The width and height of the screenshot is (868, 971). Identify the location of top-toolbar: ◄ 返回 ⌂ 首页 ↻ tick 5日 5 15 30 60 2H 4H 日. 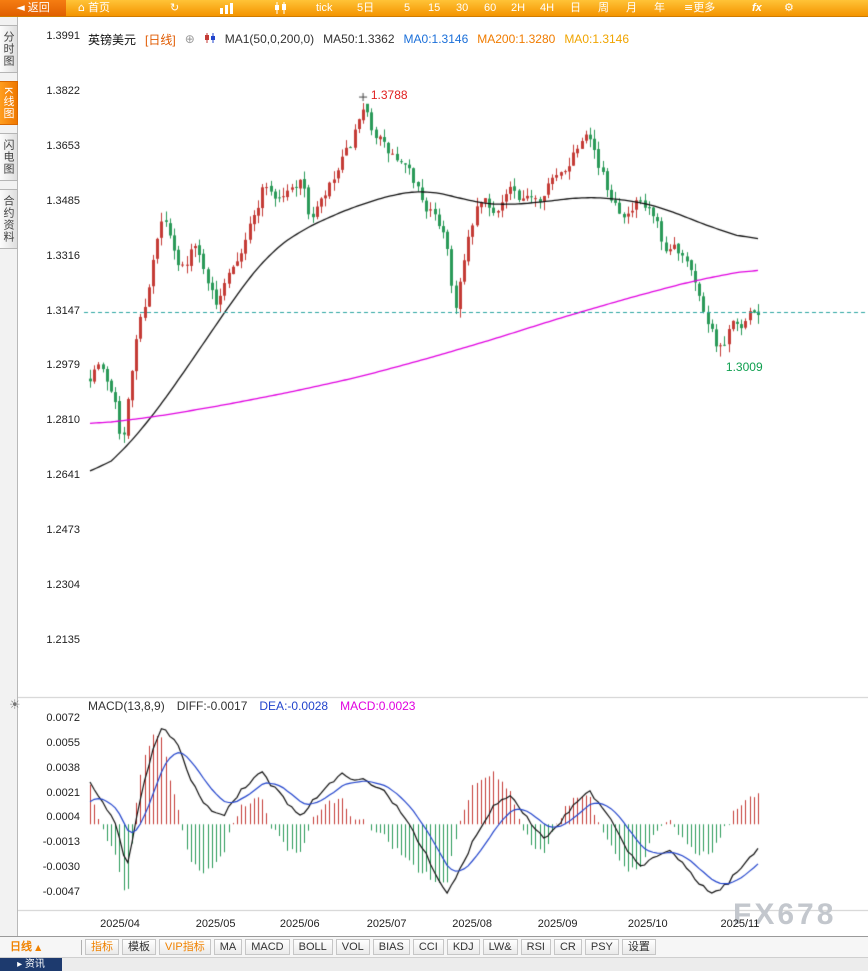
(434, 8).